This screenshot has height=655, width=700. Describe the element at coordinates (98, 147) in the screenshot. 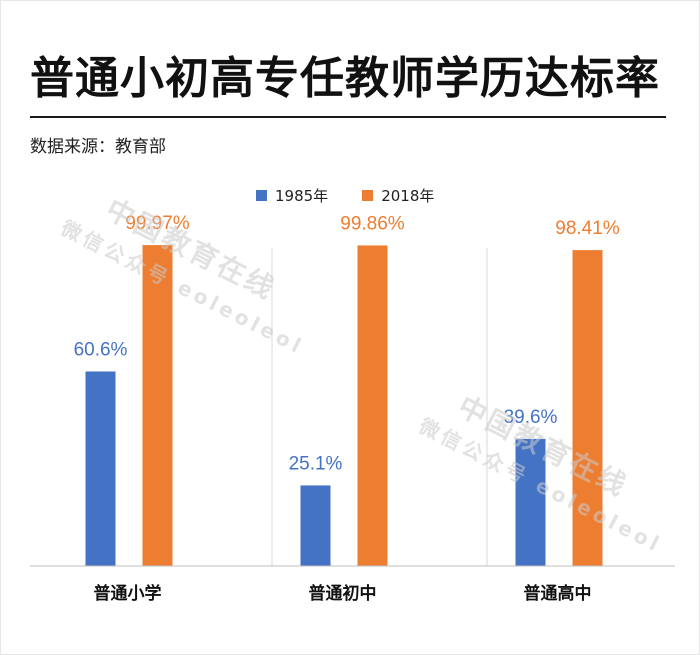

I see `data-source: 数据来源：教育部` at that location.